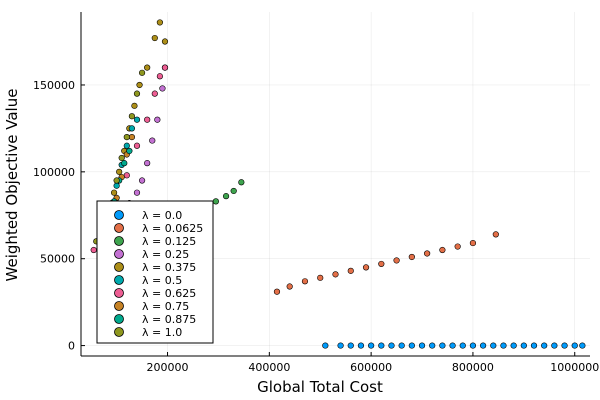  Describe the element at coordinates (574, 367) in the screenshot. I see `x-tick-label: 1000000` at that location.